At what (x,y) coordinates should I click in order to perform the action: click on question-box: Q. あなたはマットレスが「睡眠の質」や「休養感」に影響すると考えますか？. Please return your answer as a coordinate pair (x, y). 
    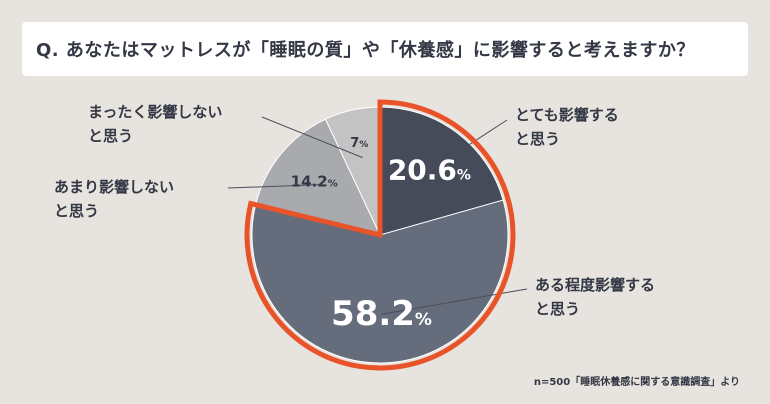
    Looking at the image, I should click on (385, 49).